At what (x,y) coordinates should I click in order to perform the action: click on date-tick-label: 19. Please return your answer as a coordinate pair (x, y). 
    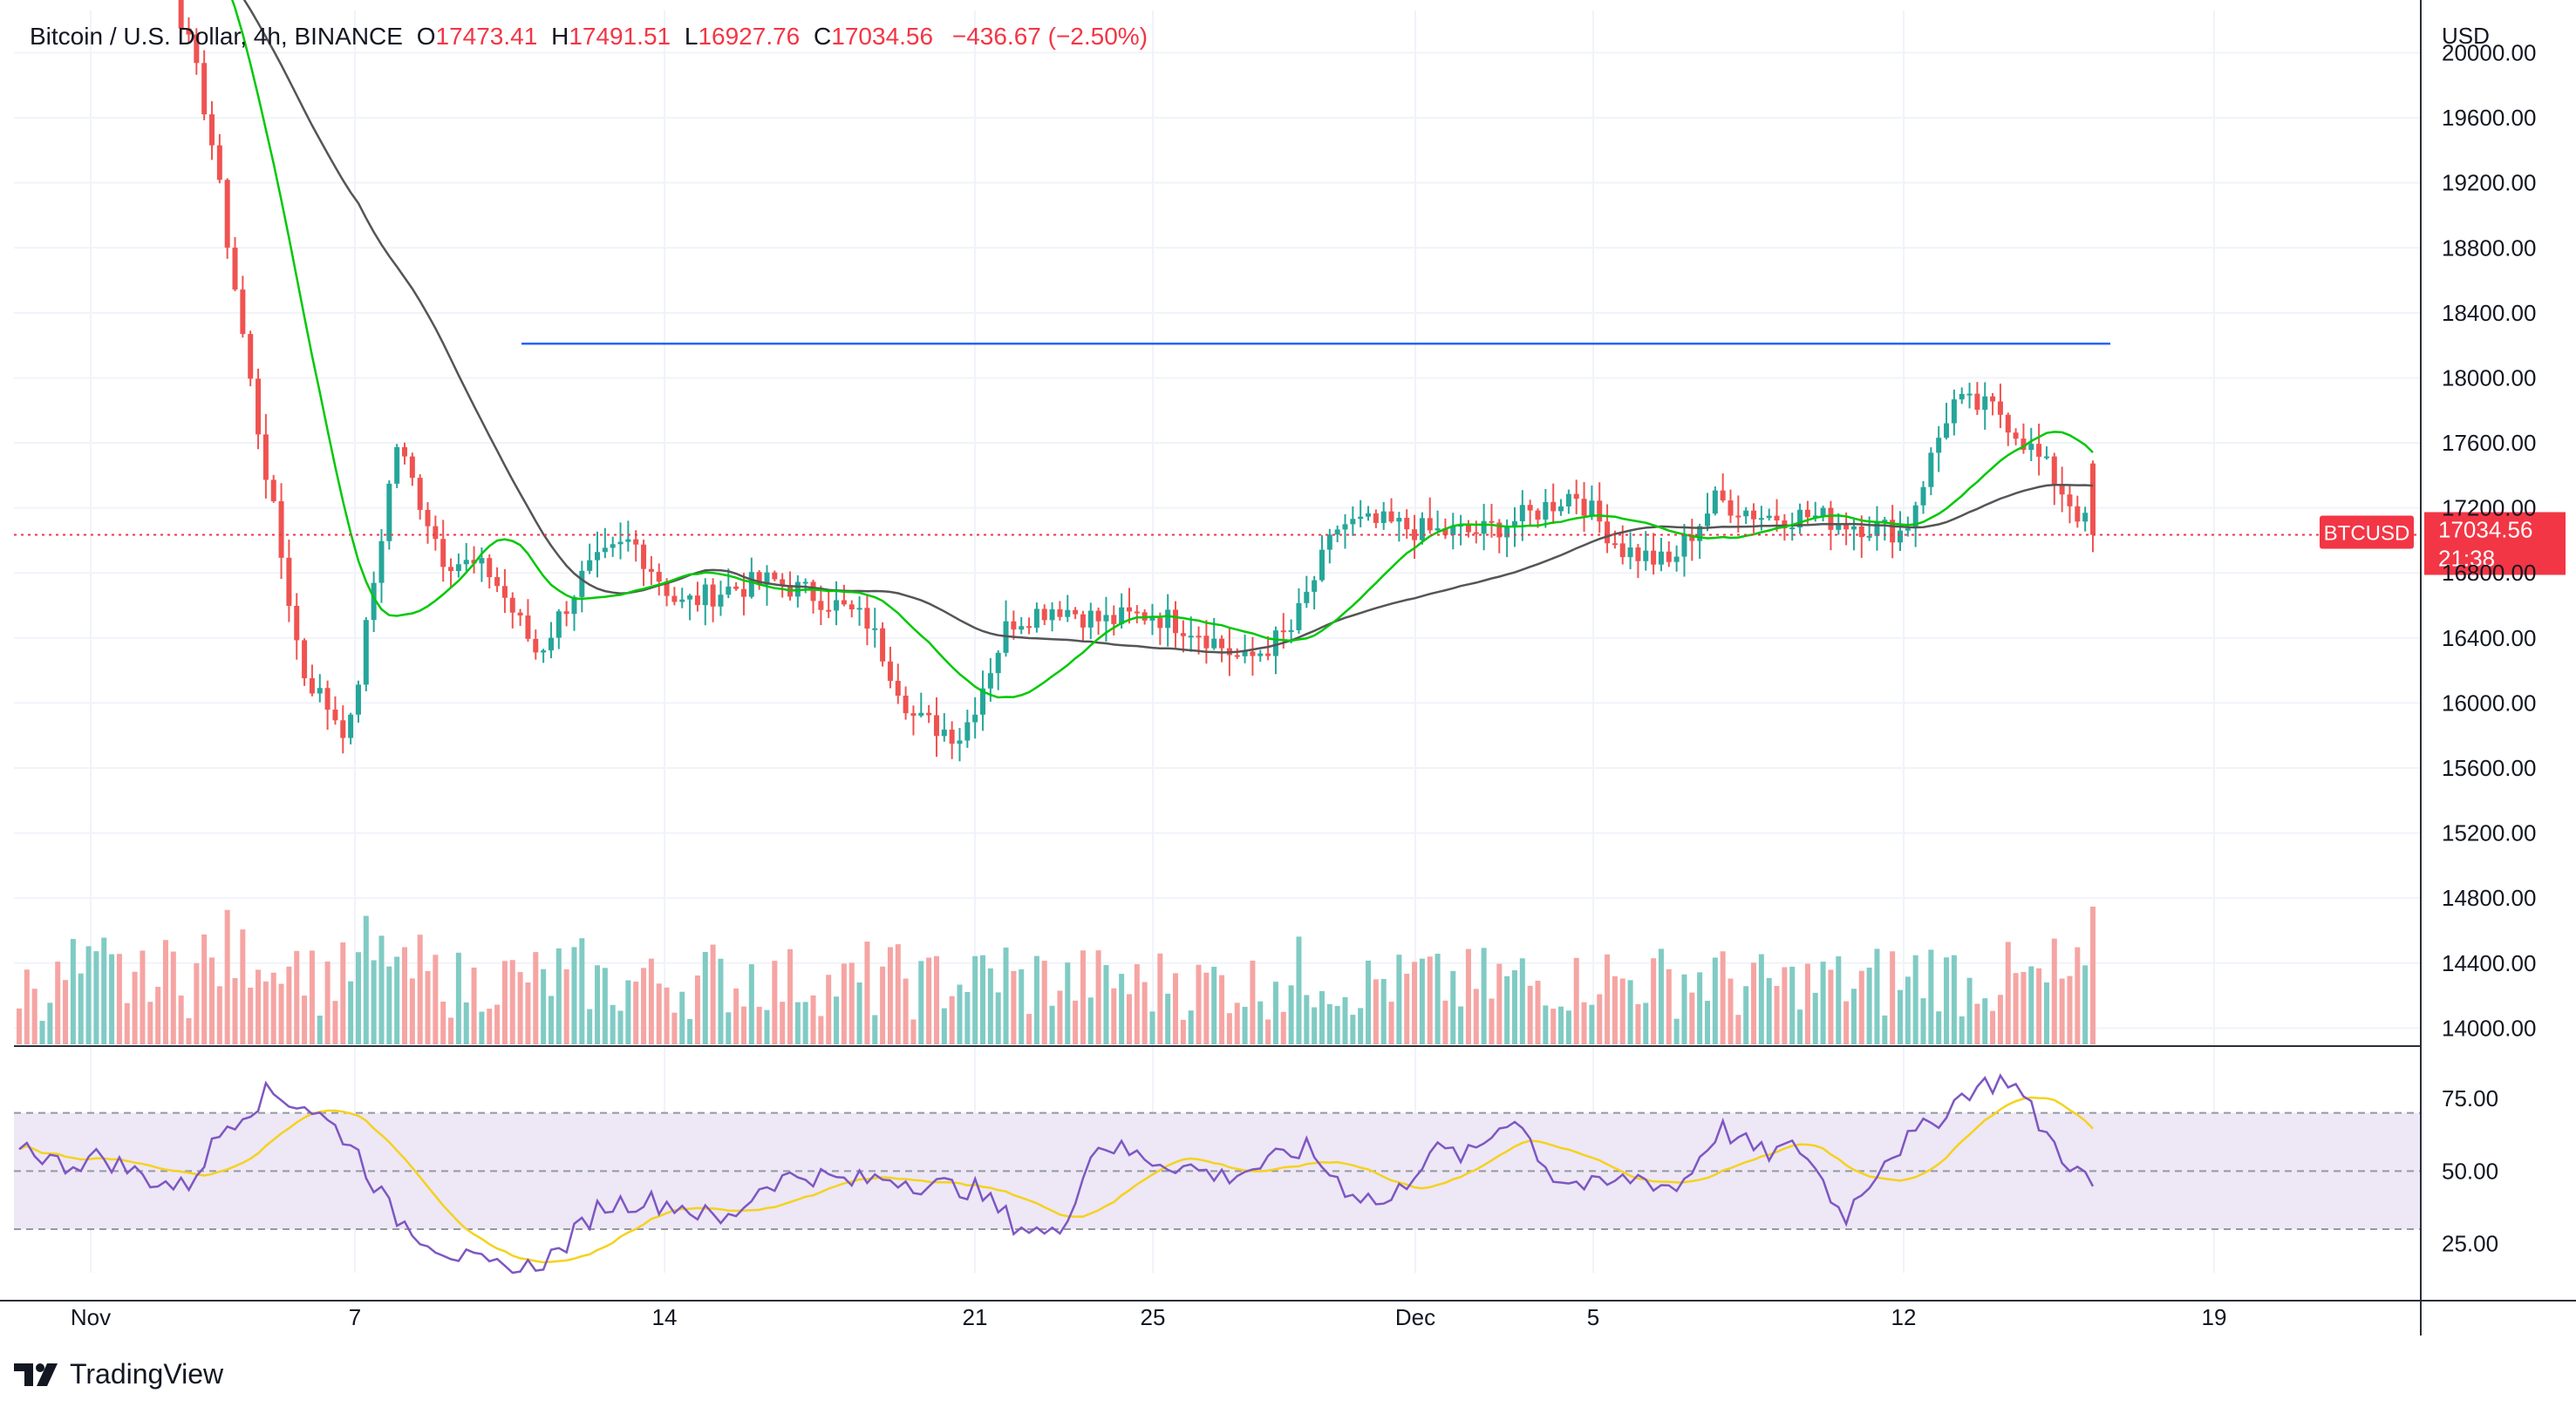
    Looking at the image, I should click on (2215, 1317).